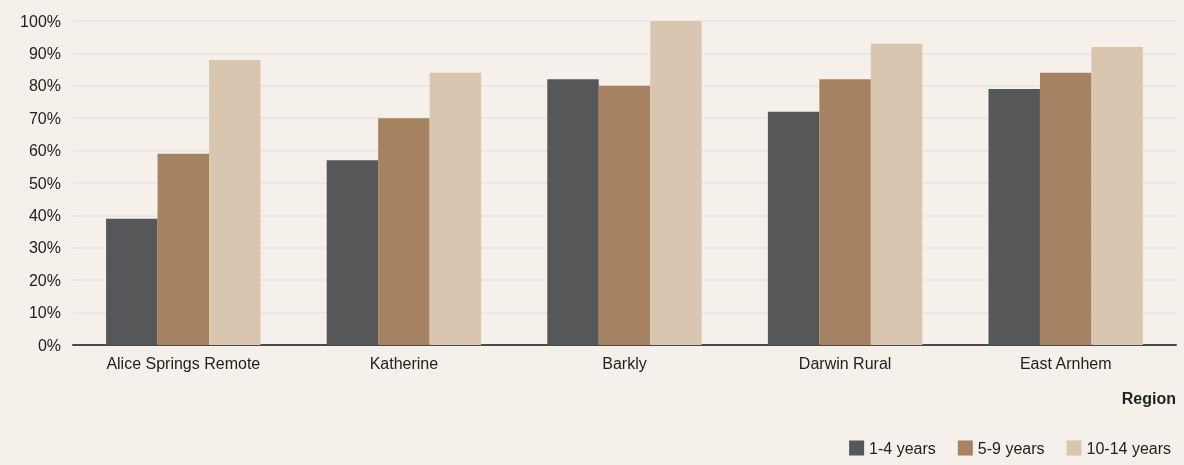  I want to click on y-tick-label: 80%, so click(44, 86).